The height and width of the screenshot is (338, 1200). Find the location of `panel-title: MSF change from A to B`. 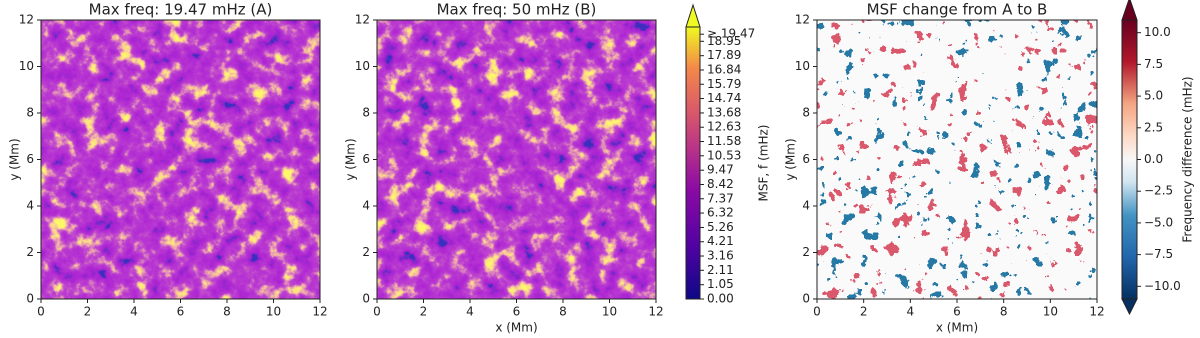

panel-title: MSF change from A to B is located at coordinates (957, 10).